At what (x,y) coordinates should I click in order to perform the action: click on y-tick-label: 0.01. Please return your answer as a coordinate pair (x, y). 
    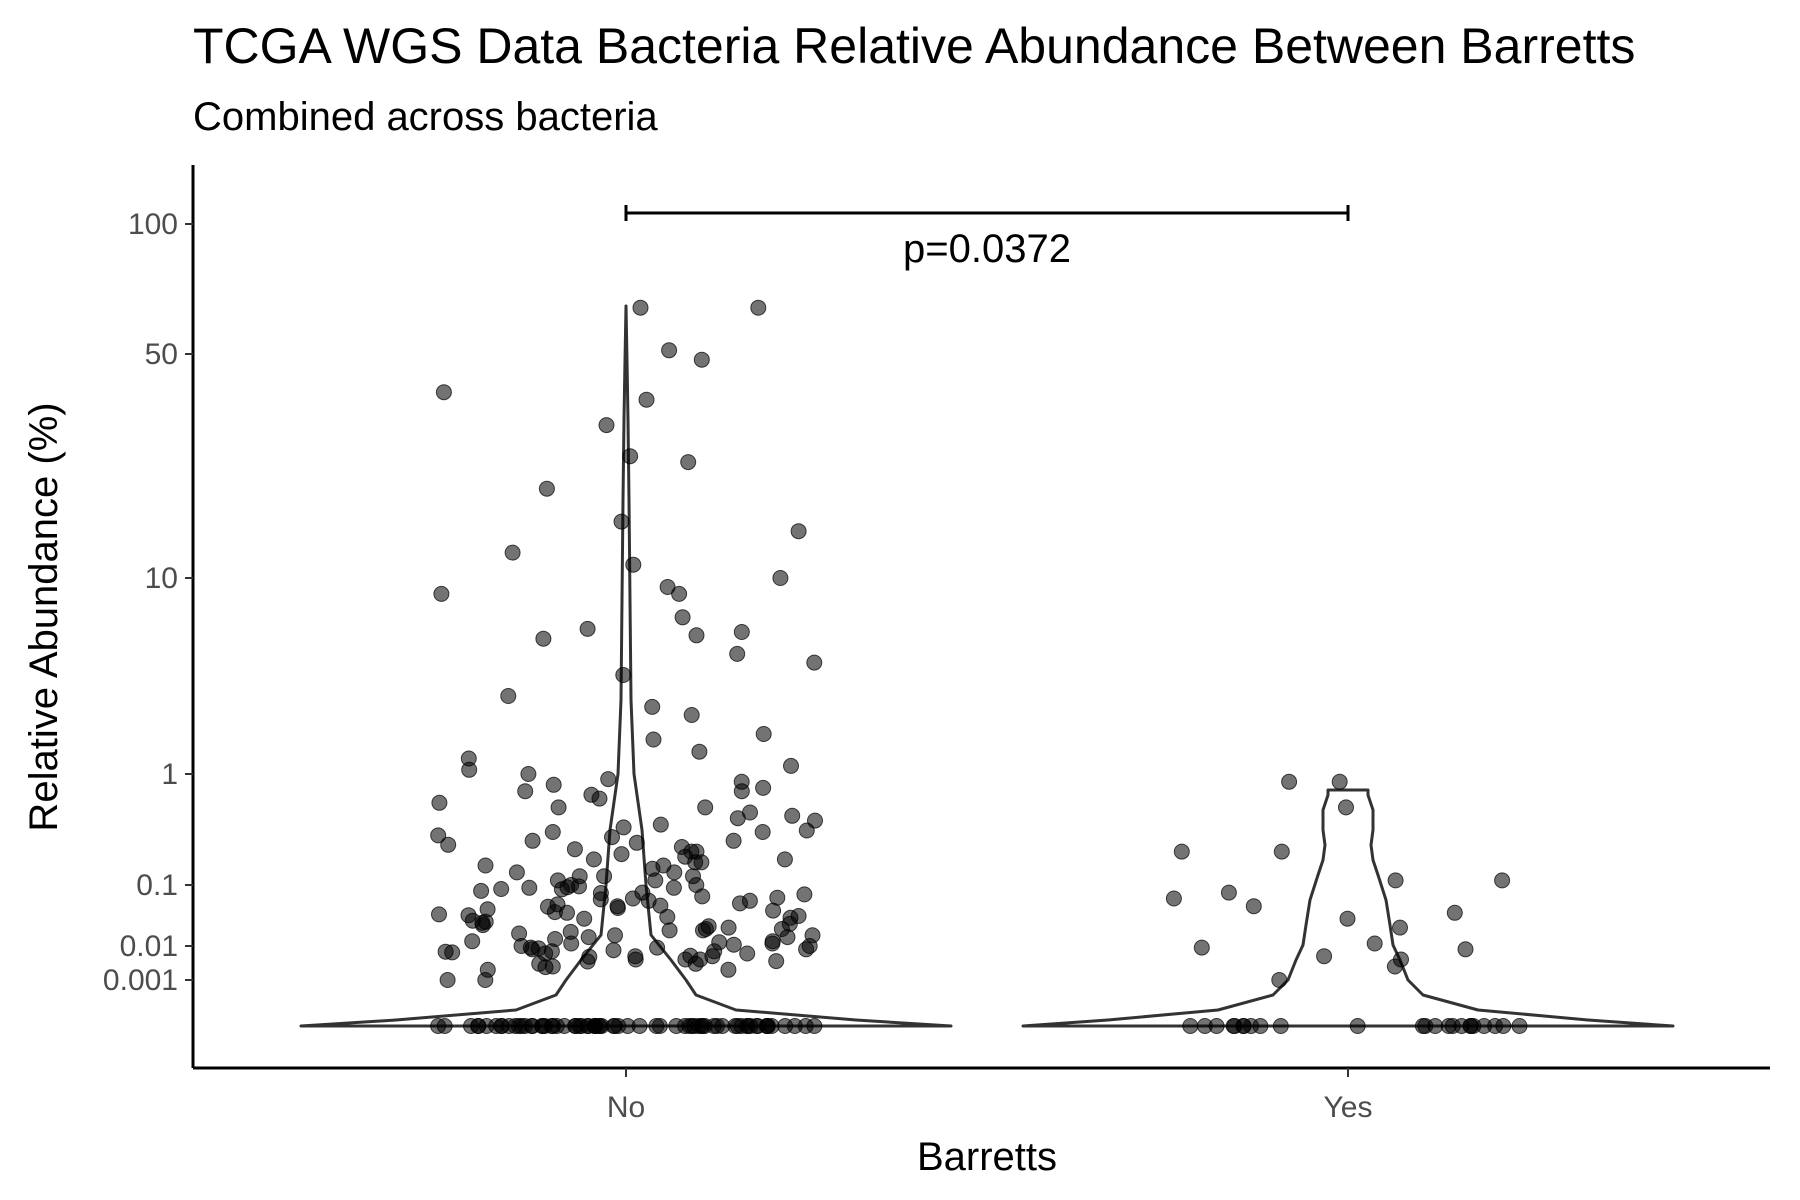
    Looking at the image, I should click on (149, 946).